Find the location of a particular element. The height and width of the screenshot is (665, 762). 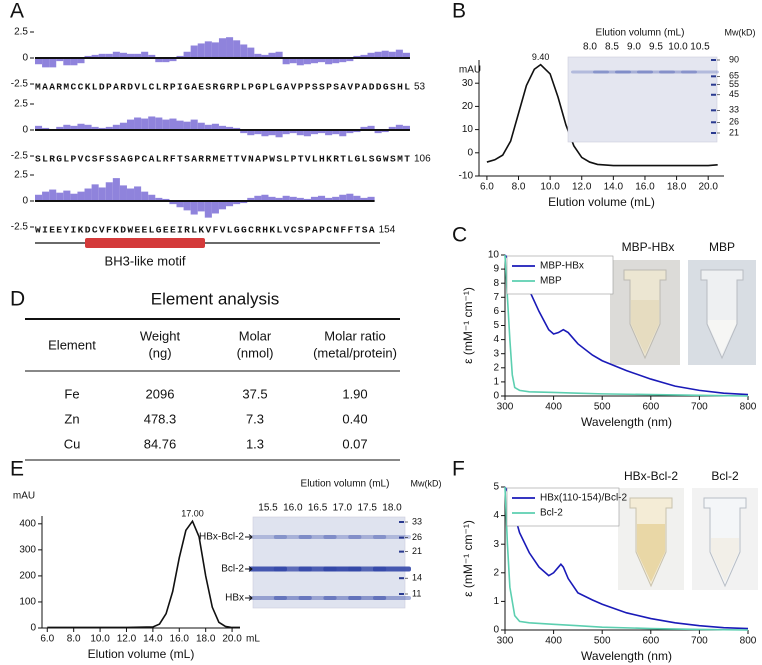

residue-number: 154 is located at coordinates (387, 230).